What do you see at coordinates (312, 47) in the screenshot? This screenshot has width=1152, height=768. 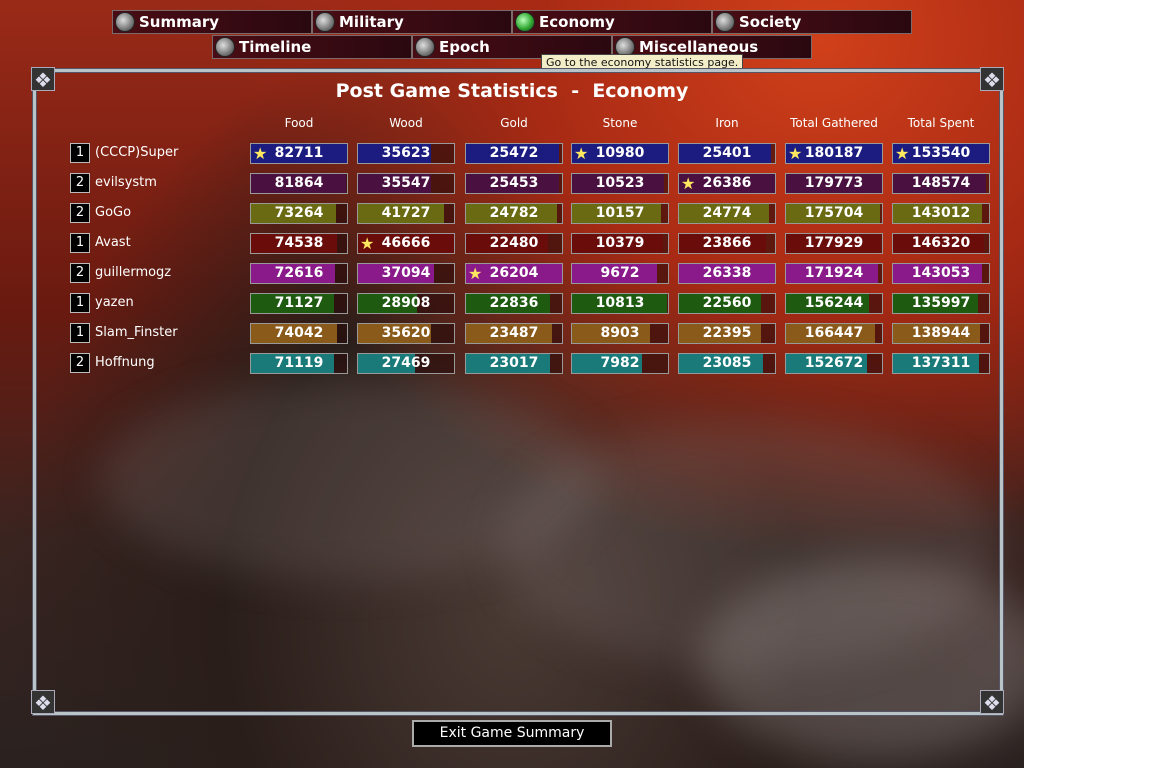 I see `tab-timeline: Timeline` at bounding box center [312, 47].